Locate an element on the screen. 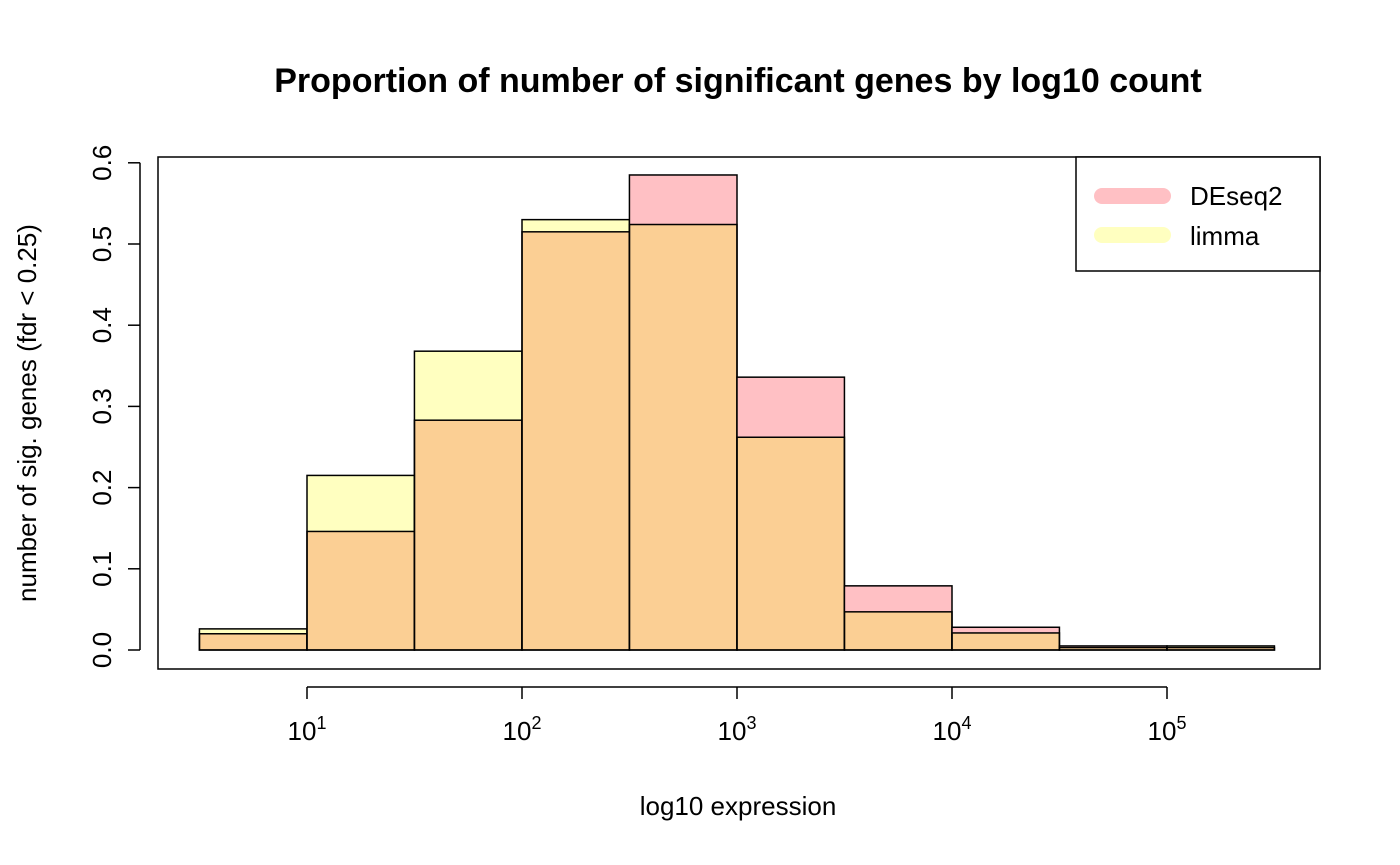 The width and height of the screenshot is (1400, 865). x-tick-label-2: 10³ is located at coordinates (737, 729).